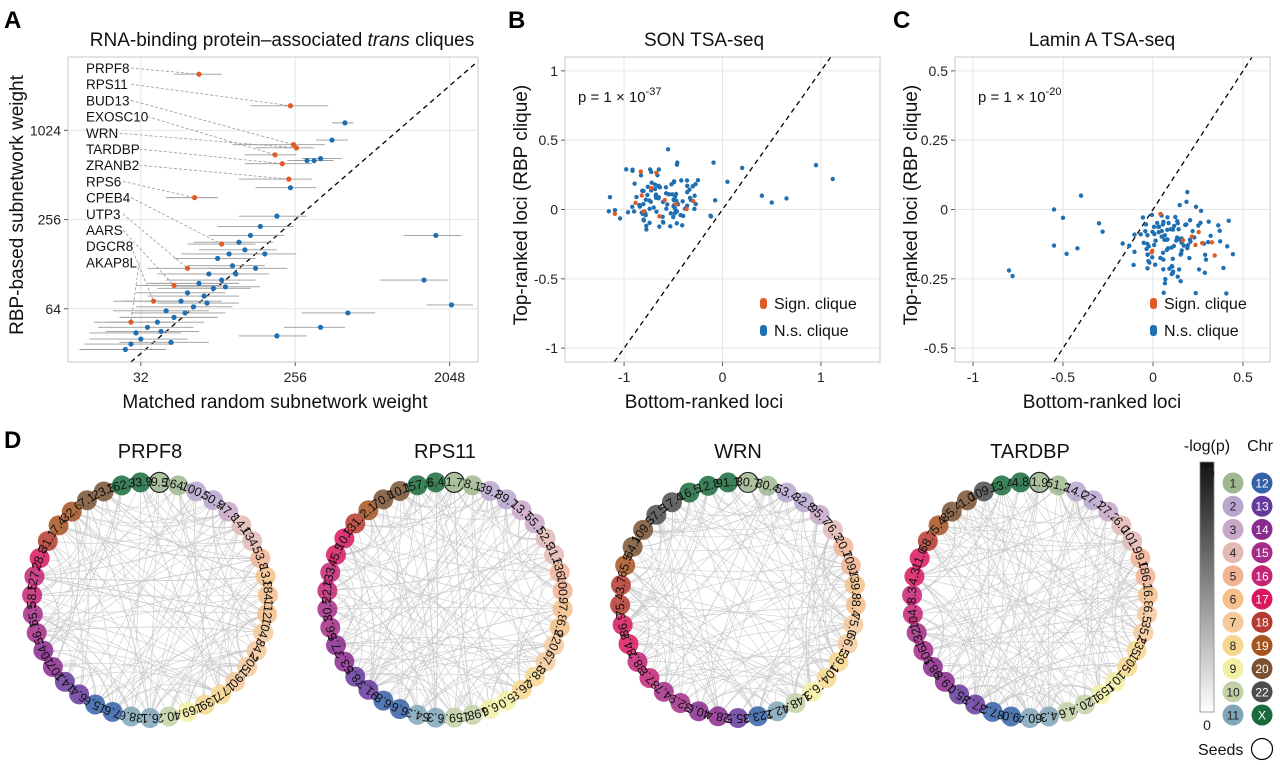  Describe the element at coordinates (821, 377) in the screenshot. I see `x-tick-label: 1` at that location.